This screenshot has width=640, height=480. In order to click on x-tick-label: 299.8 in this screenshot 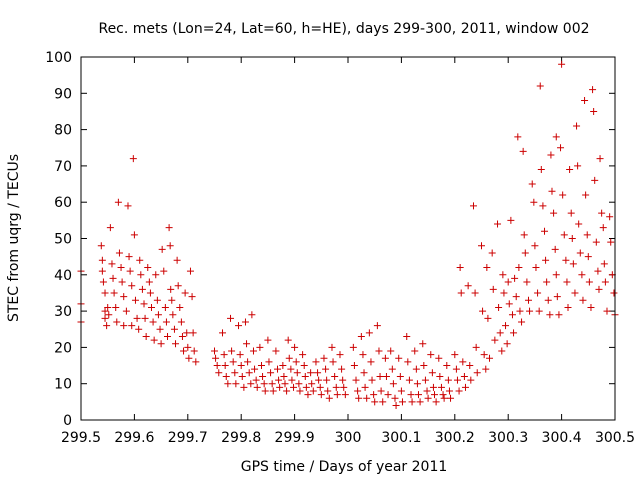, I will do `click(241, 438)`.